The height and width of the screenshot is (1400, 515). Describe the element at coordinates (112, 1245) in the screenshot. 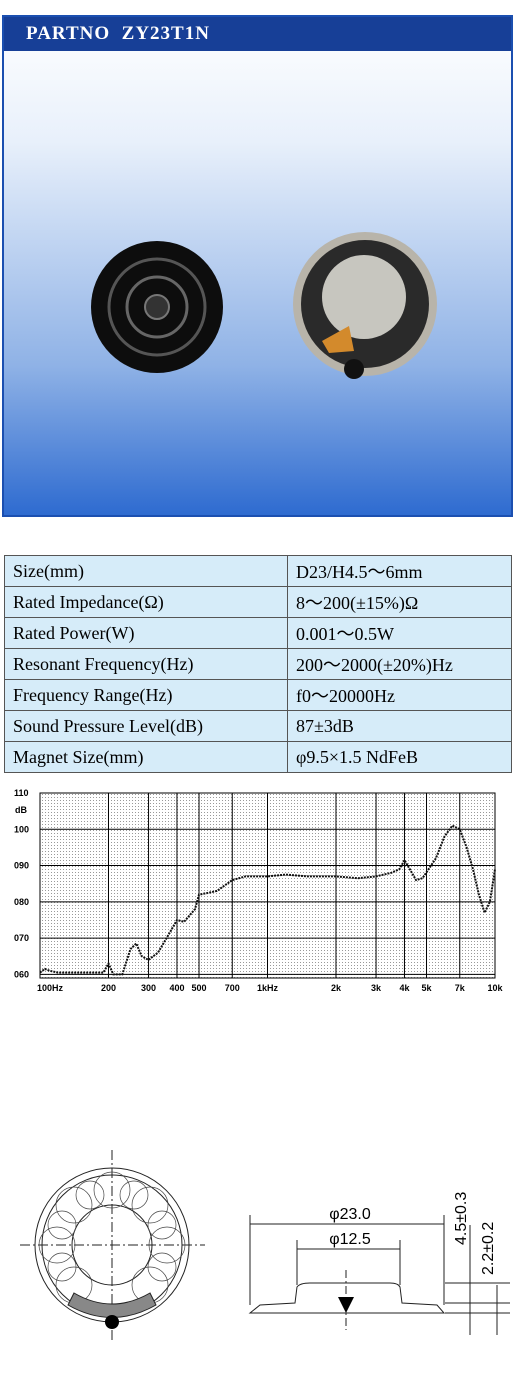

I see `front-view` at that location.